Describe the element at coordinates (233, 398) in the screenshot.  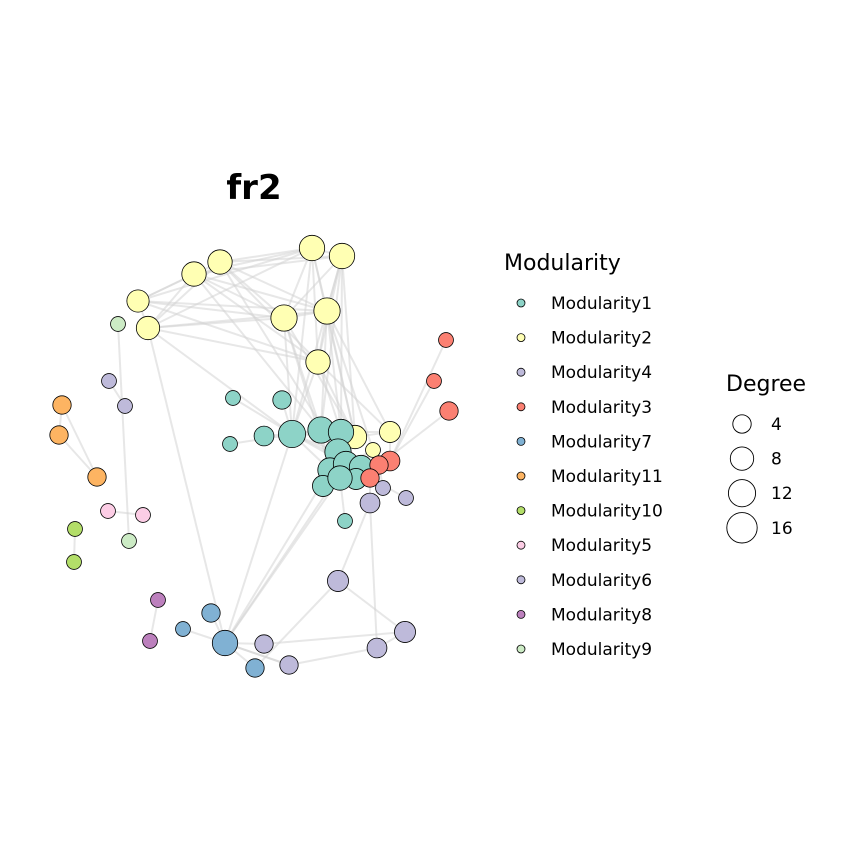
I see `node-b1` at that location.